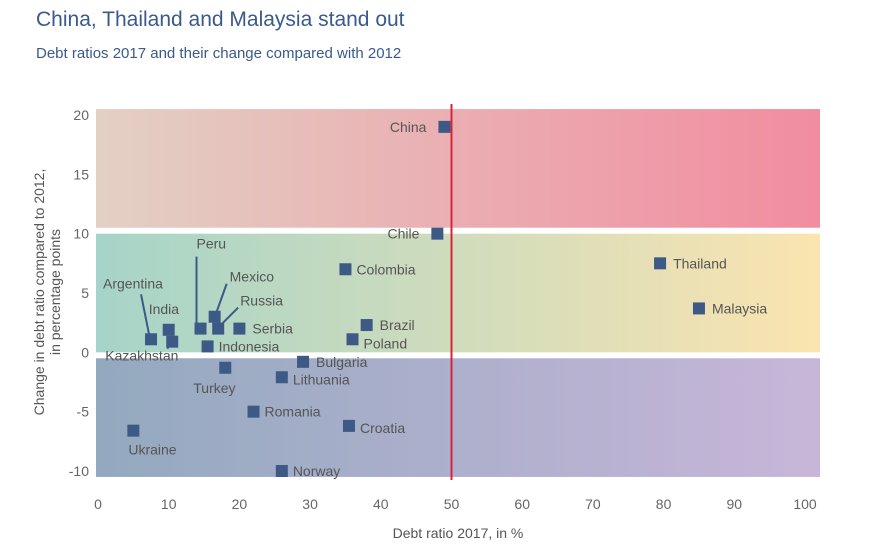  Describe the element at coordinates (345, 269) in the screenshot. I see `point-colombia` at that location.